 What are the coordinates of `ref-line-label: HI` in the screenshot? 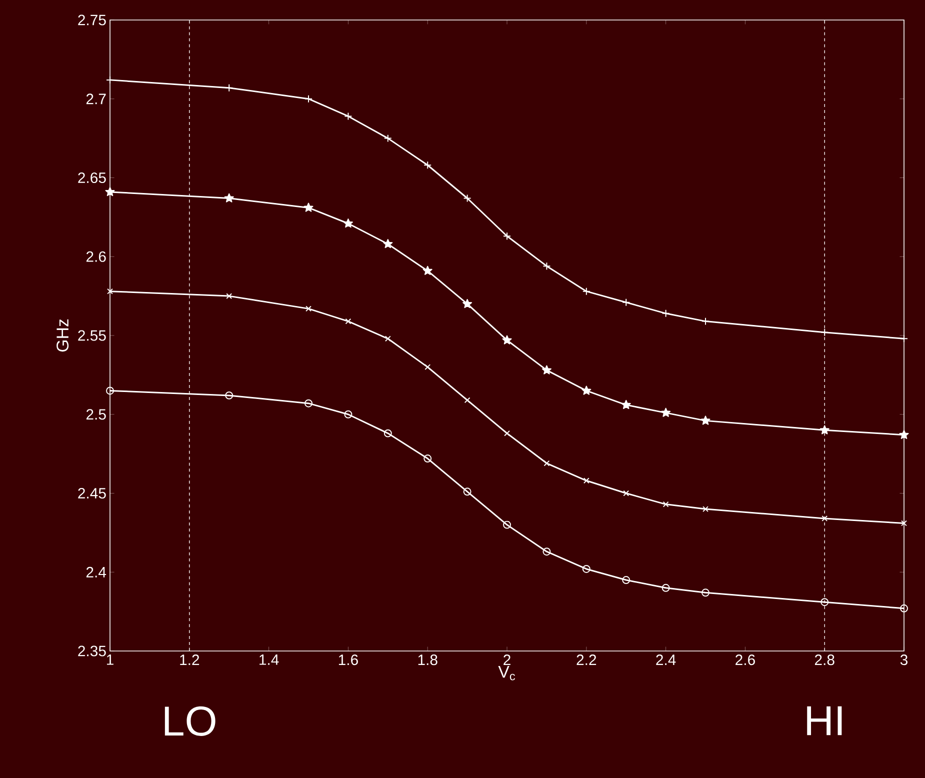 It's located at (824, 721).